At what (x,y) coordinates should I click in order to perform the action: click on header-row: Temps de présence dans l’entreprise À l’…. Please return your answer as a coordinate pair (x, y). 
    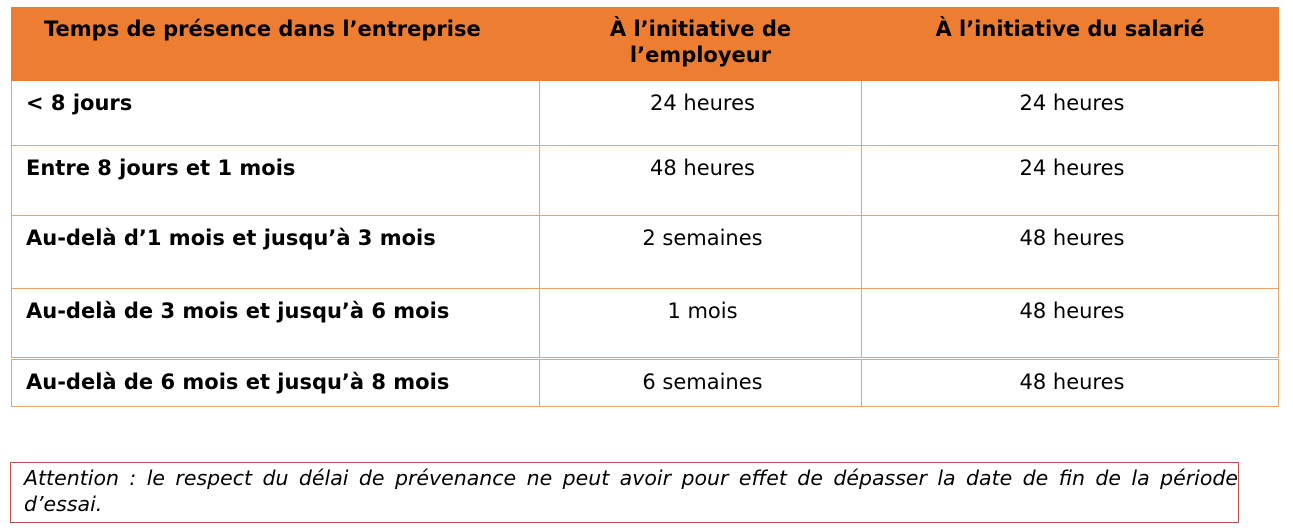
    Looking at the image, I should click on (645, 44).